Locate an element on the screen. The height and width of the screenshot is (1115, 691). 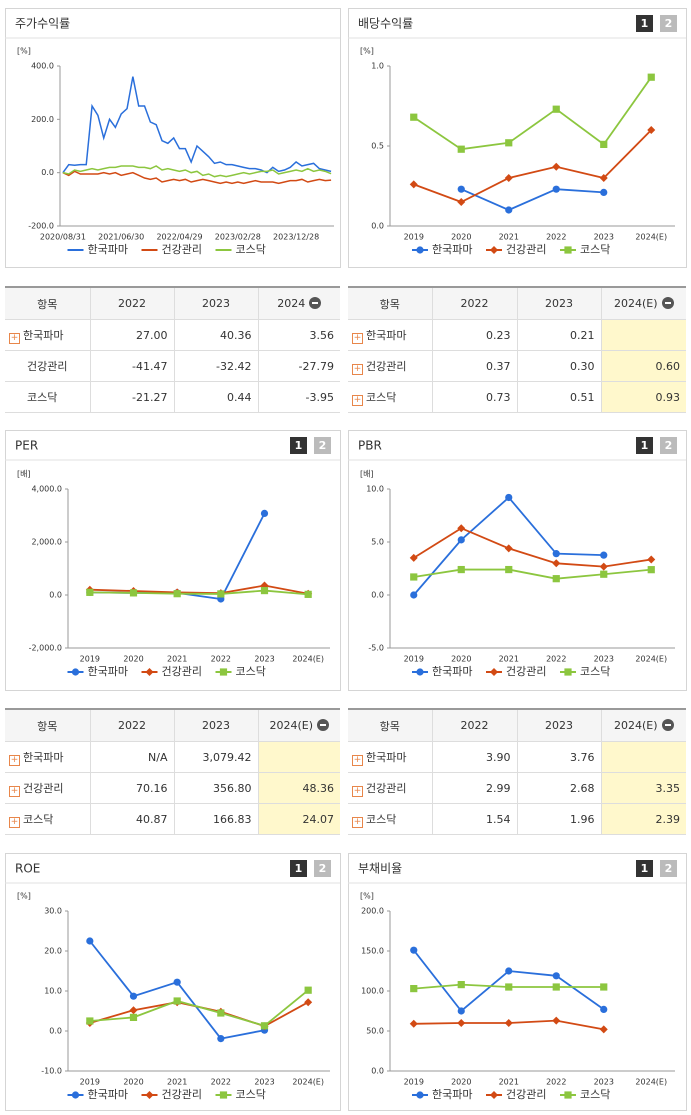
table-row: + 한국파마 0.23 0.21 is located at coordinates (517, 335).